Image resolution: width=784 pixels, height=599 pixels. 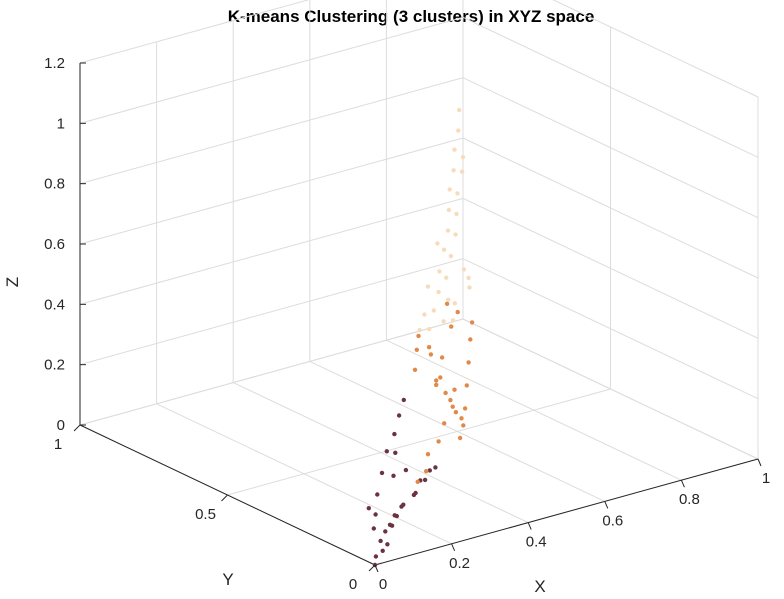 I want to click on x-tick-label: 1, so click(x=766, y=478).